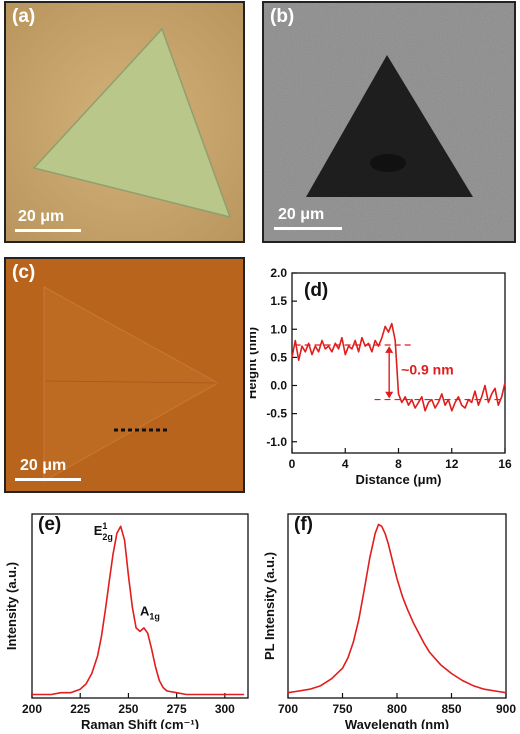  Describe the element at coordinates (389, 395) in the screenshot. I see `arrow-head-down` at that location.